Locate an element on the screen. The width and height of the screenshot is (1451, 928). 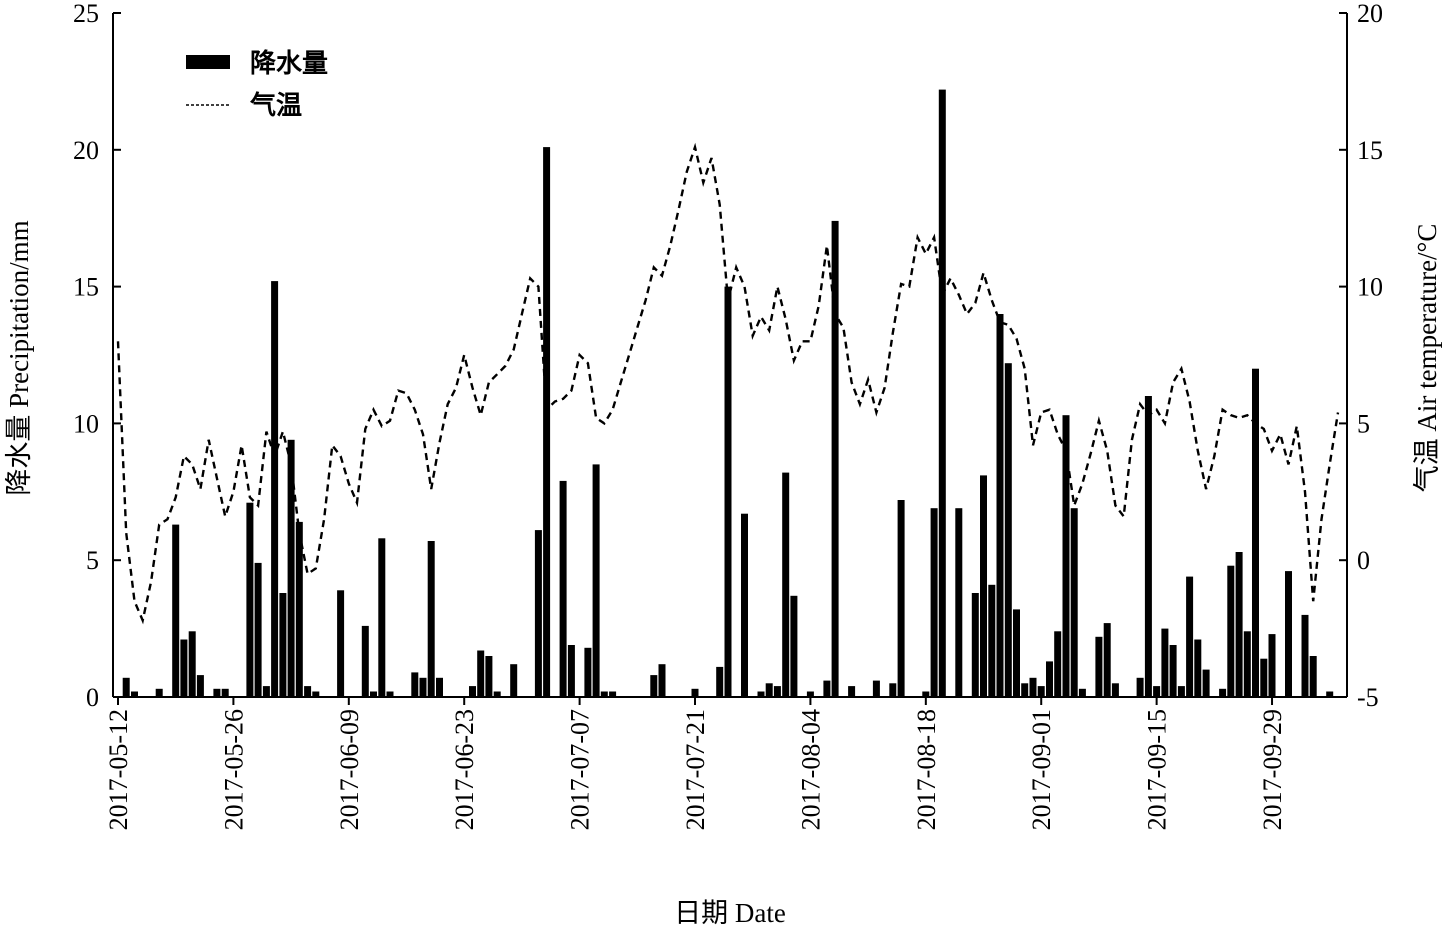
left-y-tick-label: 10 is located at coordinates (86, 423).